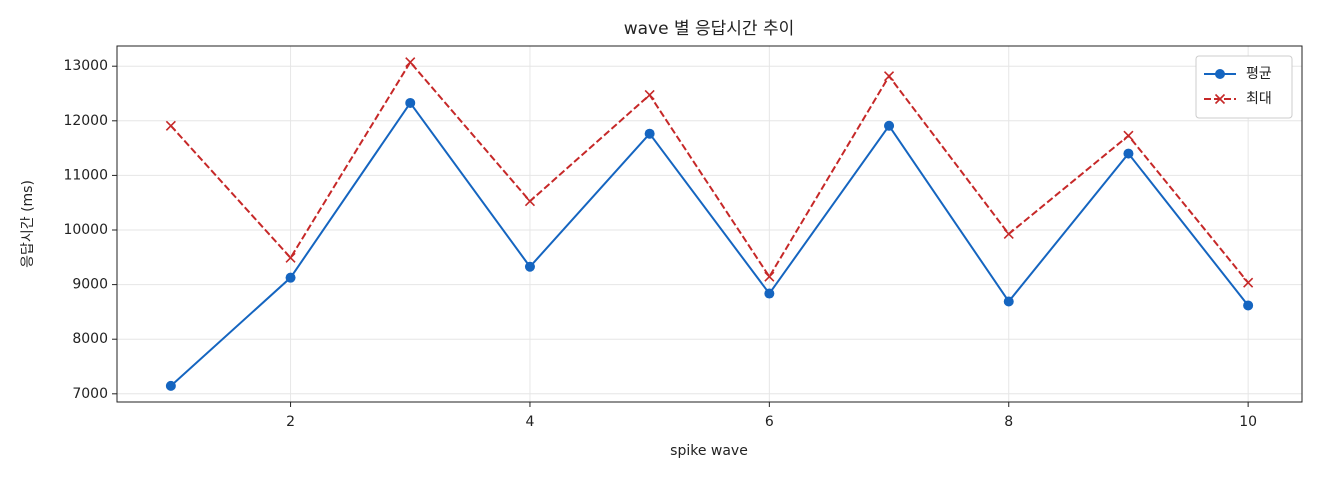 The height and width of the screenshot is (484, 1320). I want to click on legend-label: 최대, so click(1259, 99).